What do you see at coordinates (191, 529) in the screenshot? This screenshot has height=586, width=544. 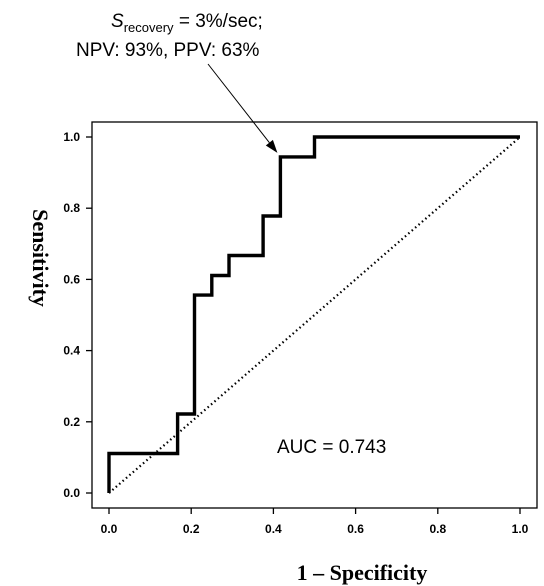 I see `x-tick-label: 0.2` at bounding box center [191, 529].